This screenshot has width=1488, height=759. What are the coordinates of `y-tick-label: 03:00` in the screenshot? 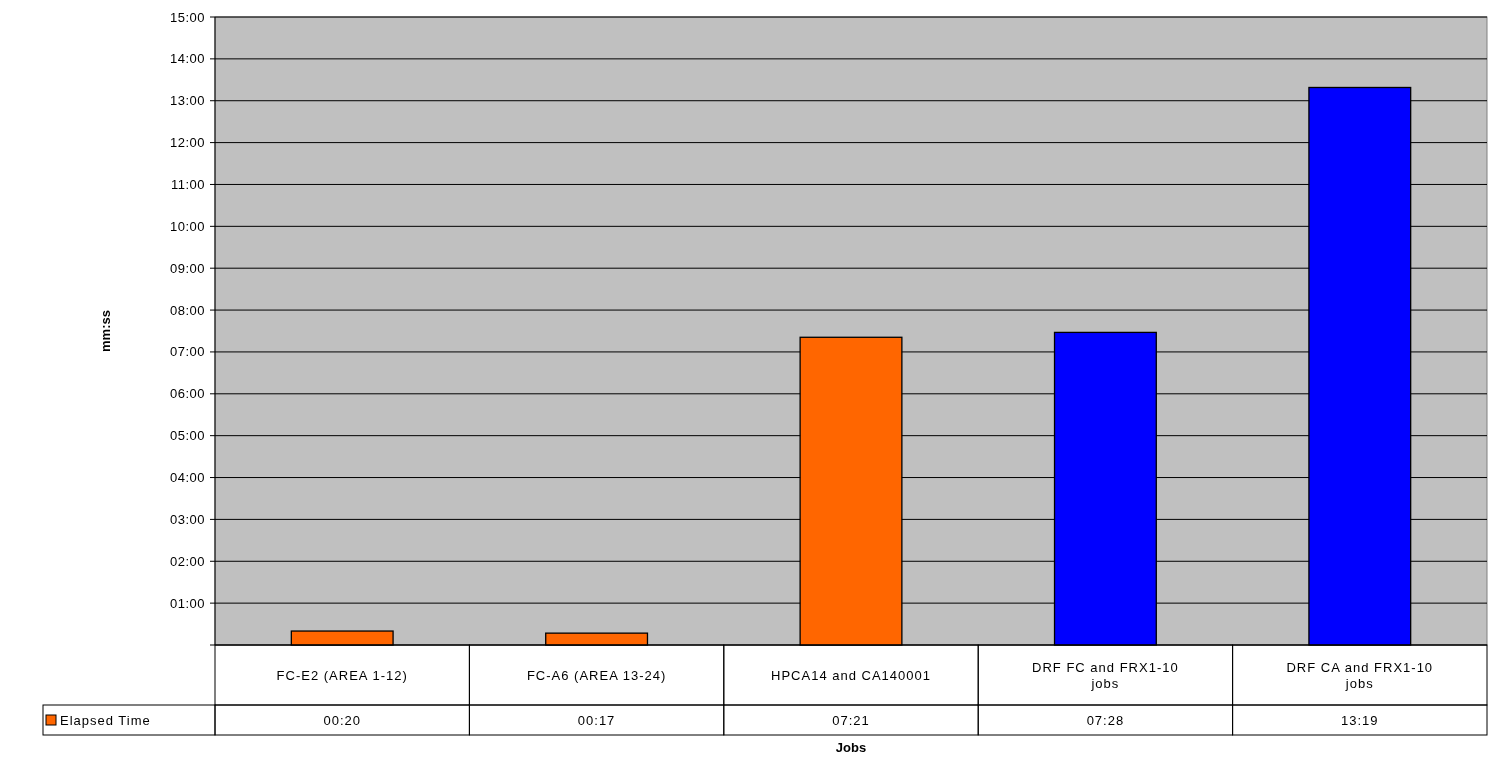 It's located at (187, 519).